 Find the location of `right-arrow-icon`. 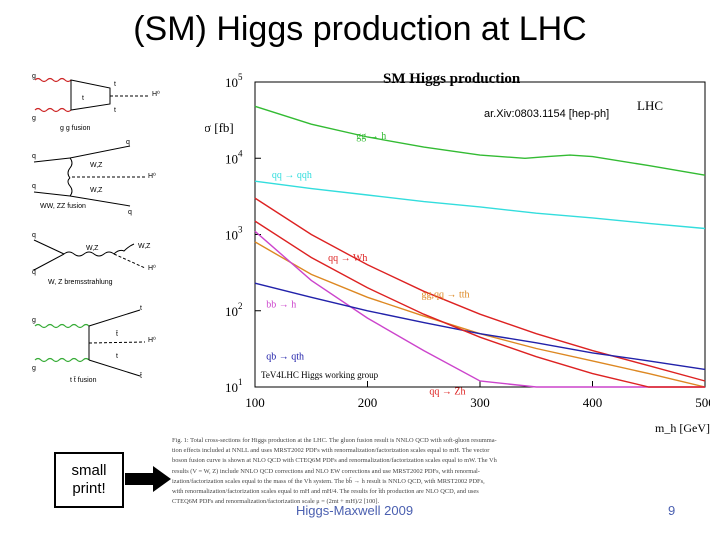

right-arrow-icon is located at coordinates (148, 479).